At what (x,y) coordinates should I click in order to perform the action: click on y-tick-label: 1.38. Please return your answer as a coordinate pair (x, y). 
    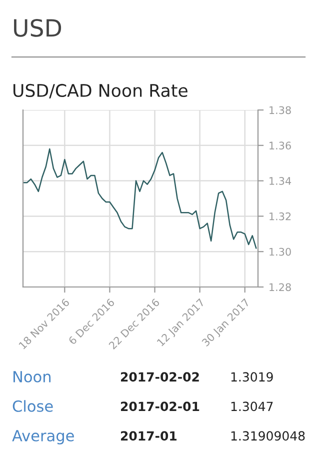
    Looking at the image, I should click on (280, 110).